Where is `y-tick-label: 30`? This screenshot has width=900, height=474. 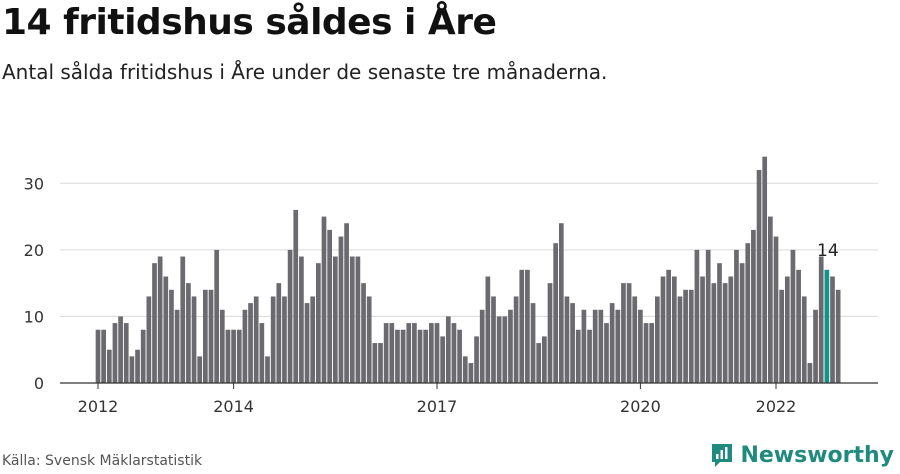
y-tick-label: 30 is located at coordinates (34, 183).